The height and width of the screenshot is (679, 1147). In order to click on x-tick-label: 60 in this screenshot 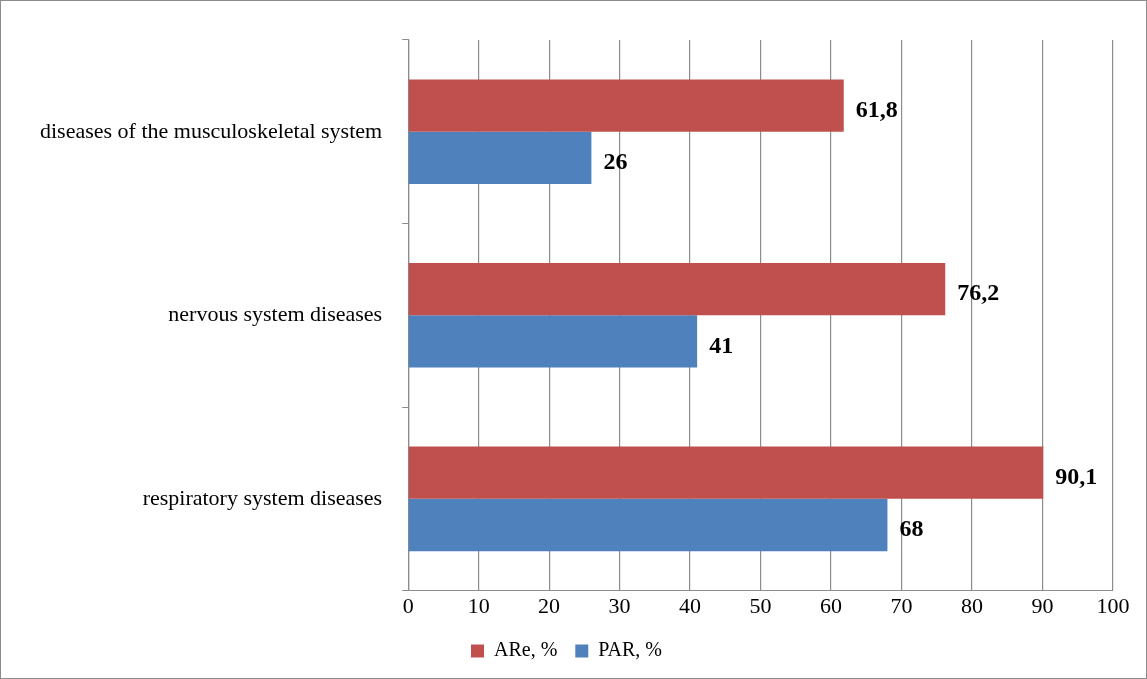, I will do `click(831, 605)`.